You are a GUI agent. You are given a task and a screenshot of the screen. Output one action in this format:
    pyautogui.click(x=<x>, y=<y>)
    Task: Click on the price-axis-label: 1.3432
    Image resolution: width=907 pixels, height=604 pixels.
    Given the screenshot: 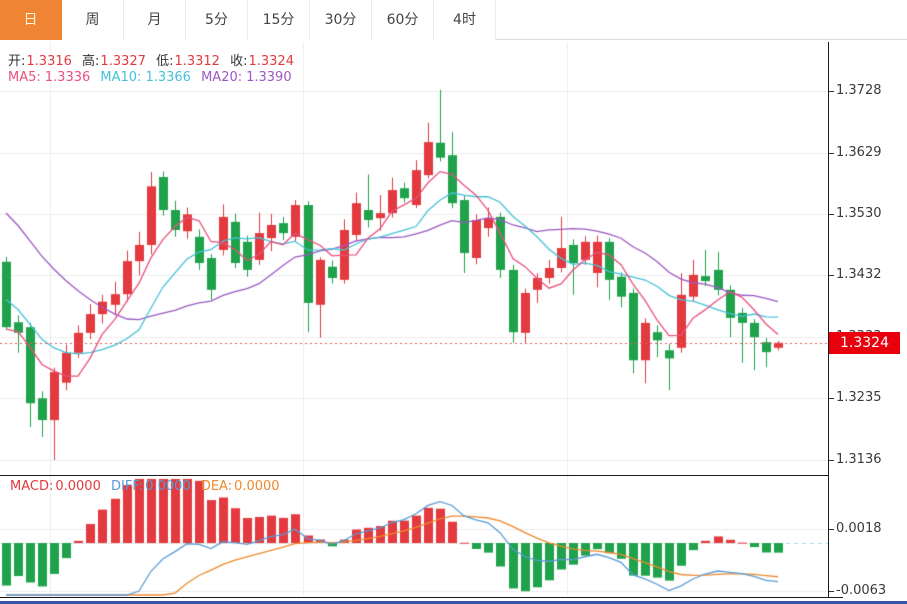 What is the action you would take?
    pyautogui.click(x=859, y=275)
    